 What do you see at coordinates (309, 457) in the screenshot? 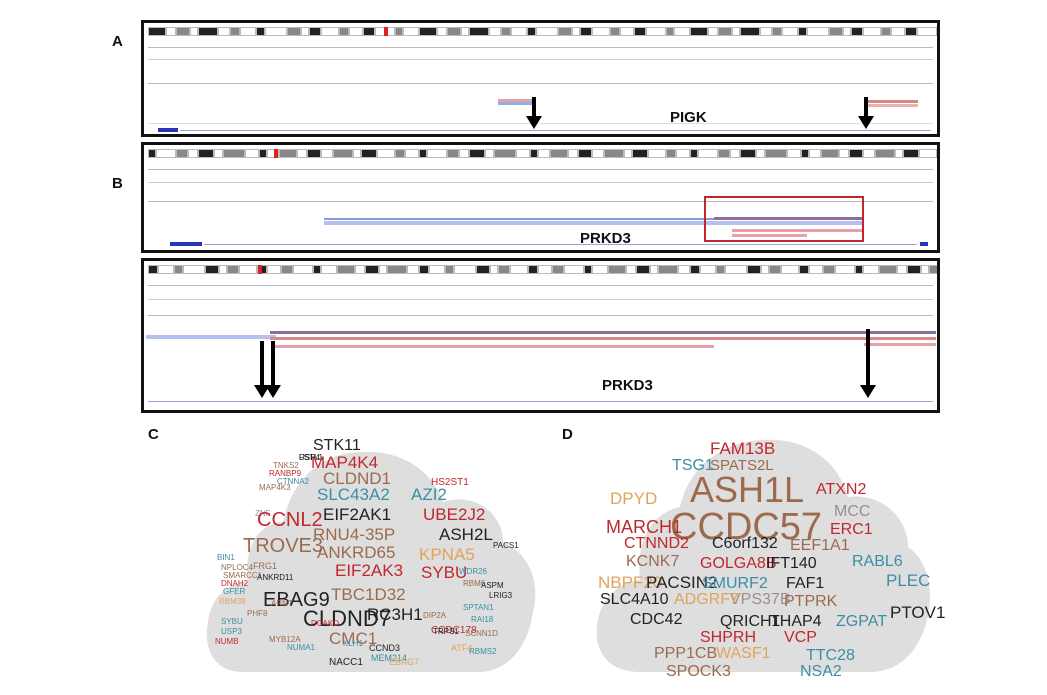
I see `cloud-word: USP4` at bounding box center [309, 457].